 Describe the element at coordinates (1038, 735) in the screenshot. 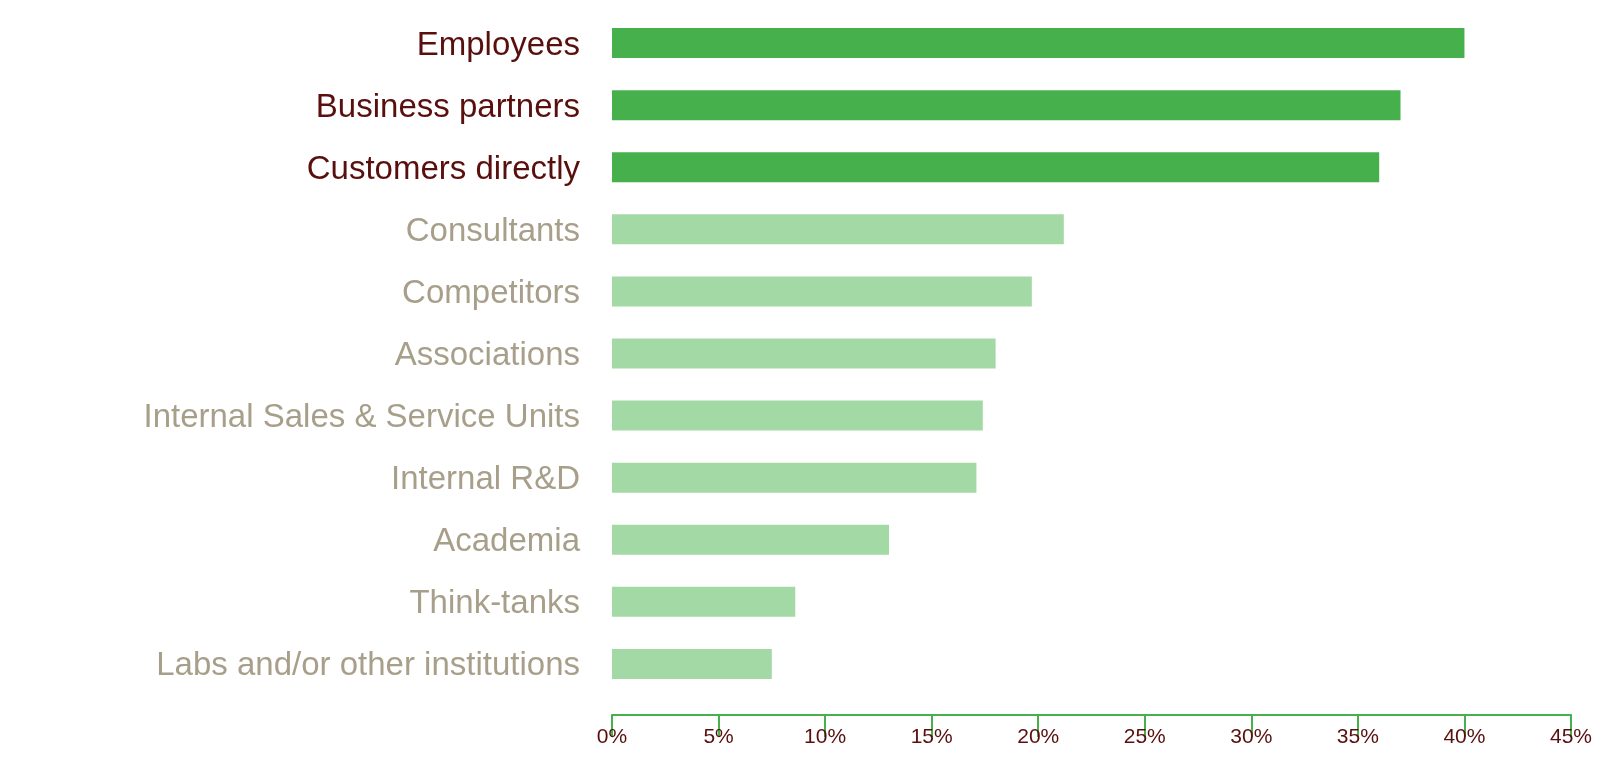

I see `x-tick-label: 20%` at that location.